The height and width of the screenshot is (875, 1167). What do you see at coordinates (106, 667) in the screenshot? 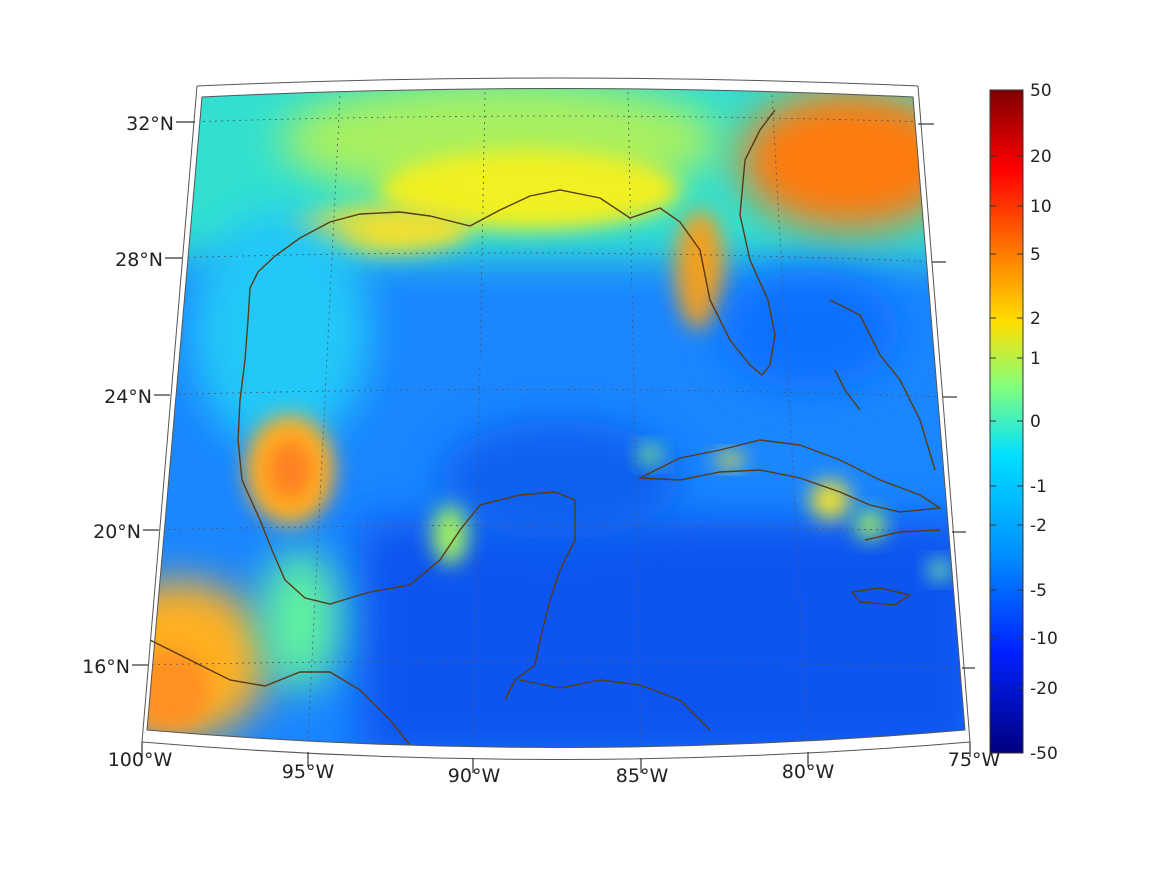
I see `lat-label-16: 16°N` at bounding box center [106, 667].